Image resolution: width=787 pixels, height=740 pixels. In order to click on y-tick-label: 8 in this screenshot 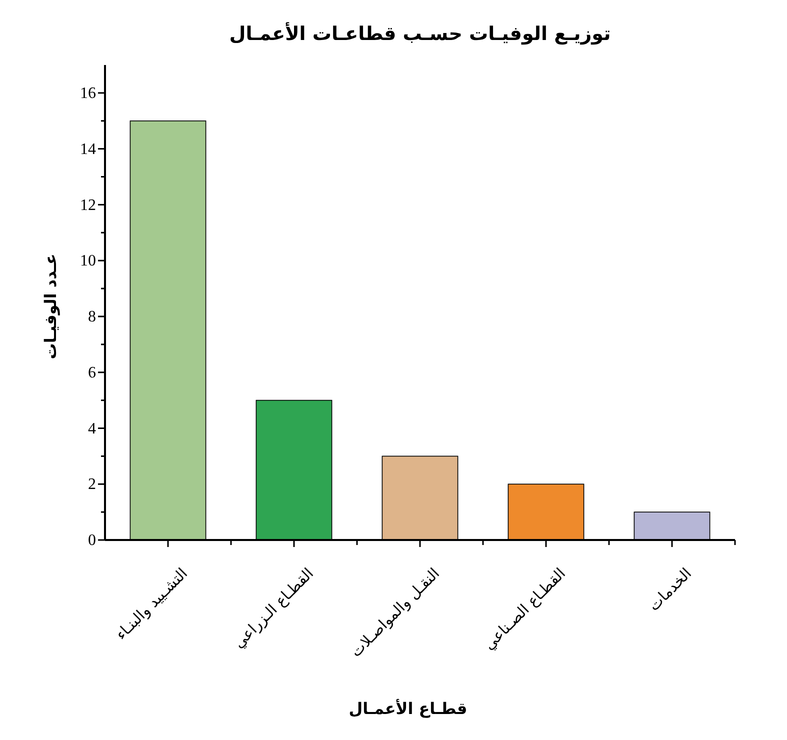, I will do `click(92, 317)`.